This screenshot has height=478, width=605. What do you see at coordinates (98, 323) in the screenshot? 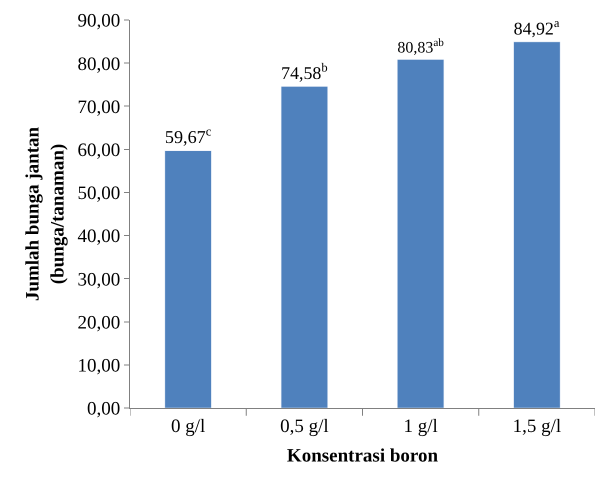
I see `y-tick-label: 20,00` at bounding box center [98, 323].